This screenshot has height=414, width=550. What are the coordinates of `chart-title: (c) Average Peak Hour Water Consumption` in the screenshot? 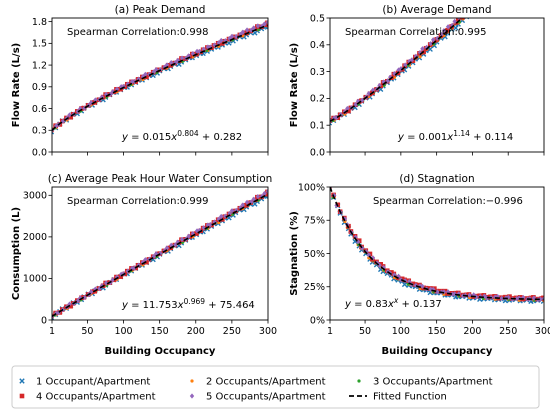 It's located at (160, 179).